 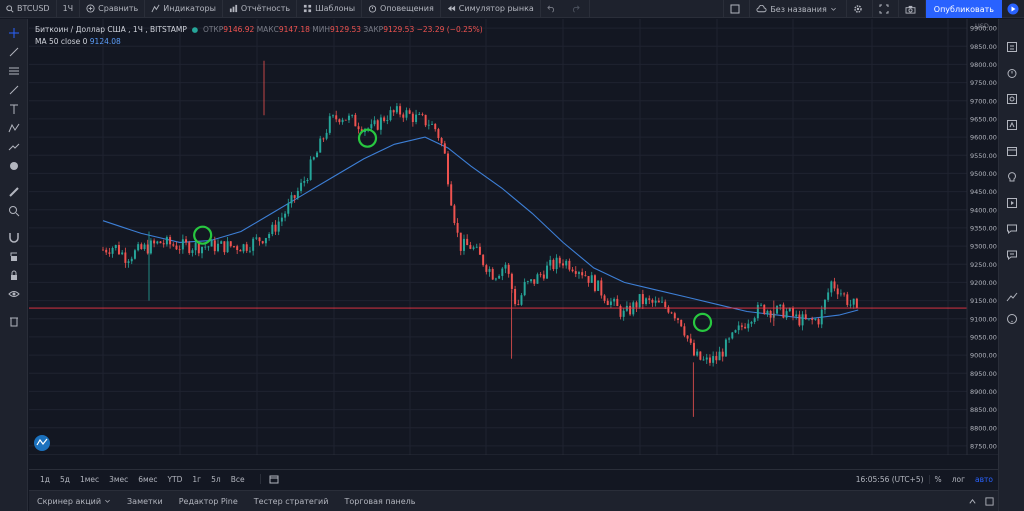 I want to click on pattern-icon, so click(x=14, y=128).